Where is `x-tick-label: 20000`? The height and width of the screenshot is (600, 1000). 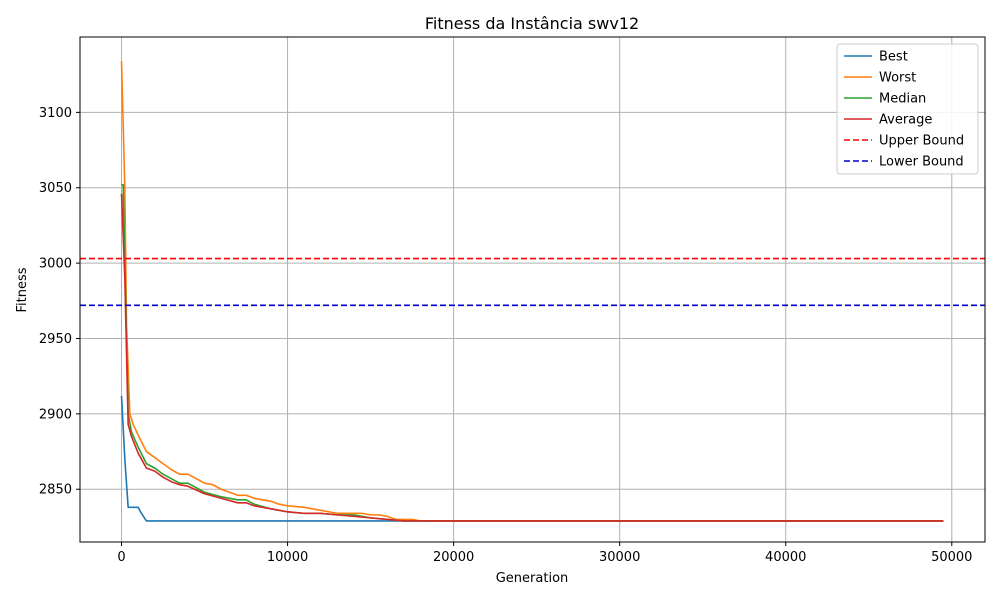 x-tick-label: 20000 is located at coordinates (453, 557).